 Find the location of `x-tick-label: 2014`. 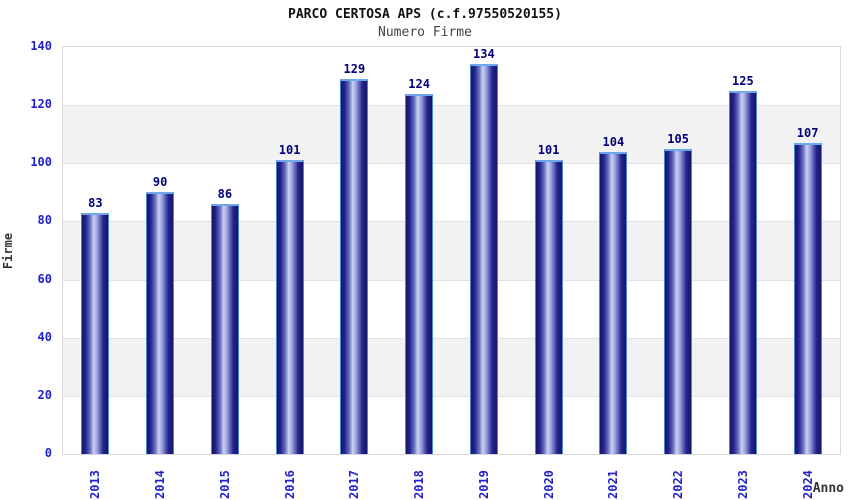

x-tick-label: 2014 is located at coordinates (160, 484).